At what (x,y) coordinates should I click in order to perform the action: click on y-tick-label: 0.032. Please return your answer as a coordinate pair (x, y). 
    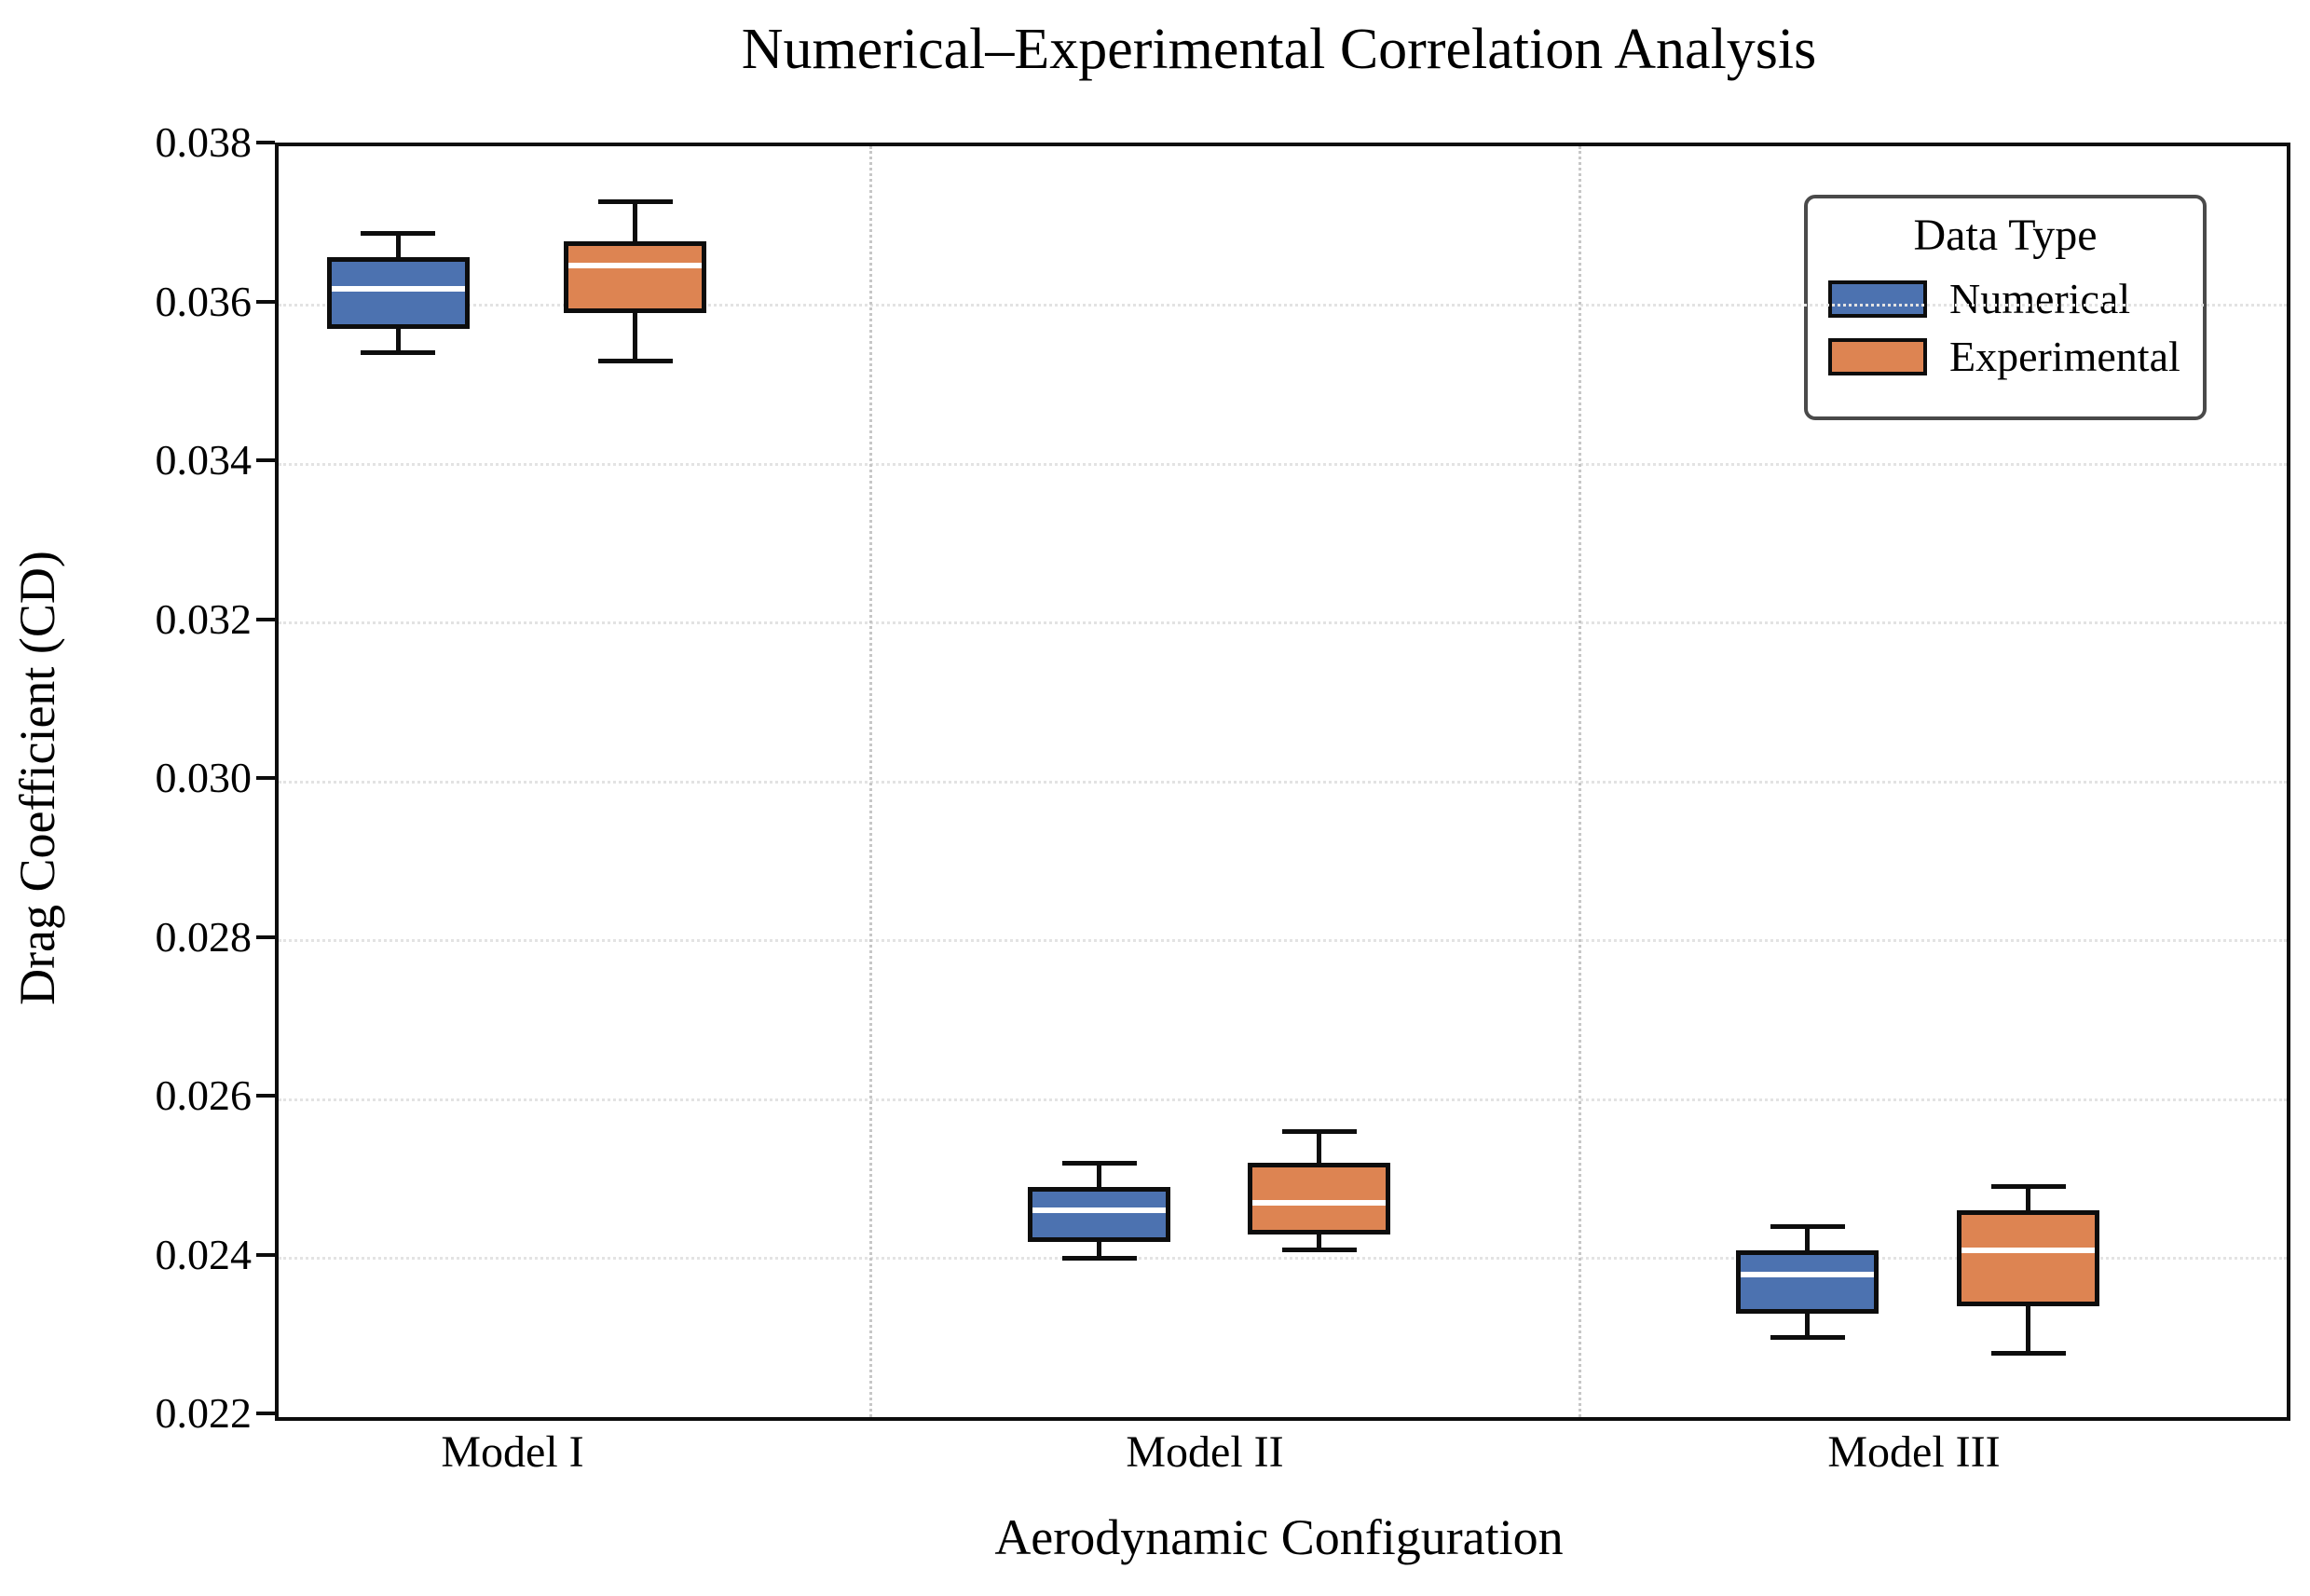
    Looking at the image, I should click on (204, 618).